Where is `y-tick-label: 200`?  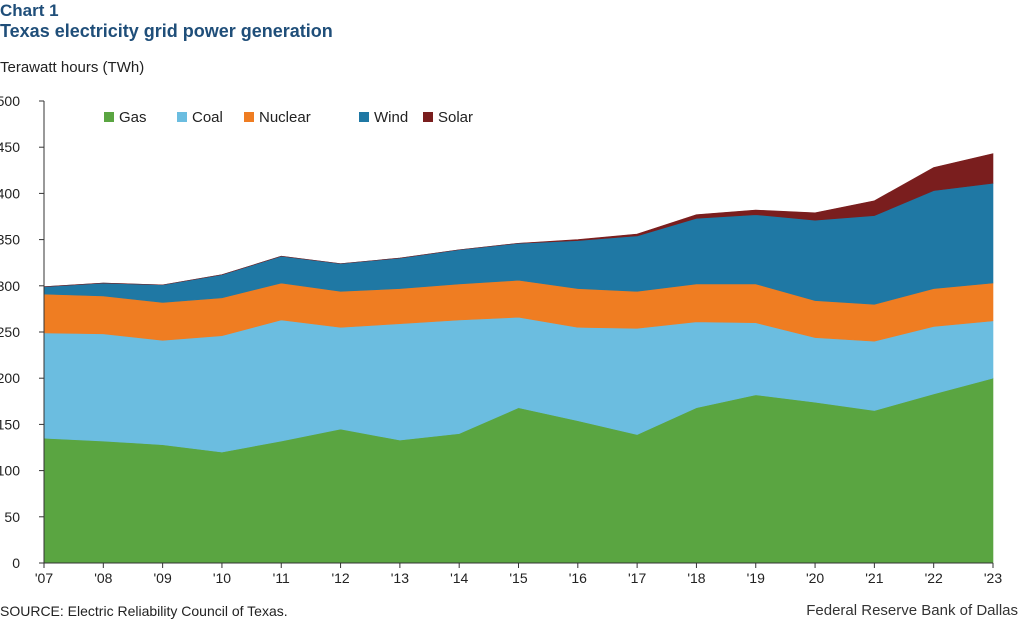
y-tick-label: 200 is located at coordinates (10, 378).